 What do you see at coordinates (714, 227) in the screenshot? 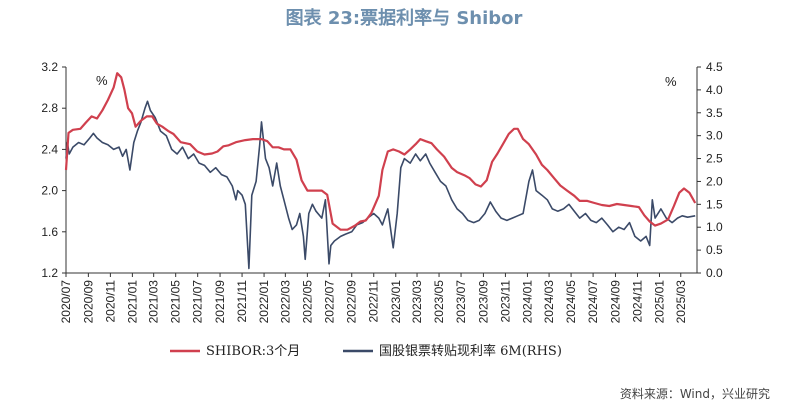
I see `right-tick-label: 1.0` at bounding box center [714, 227].